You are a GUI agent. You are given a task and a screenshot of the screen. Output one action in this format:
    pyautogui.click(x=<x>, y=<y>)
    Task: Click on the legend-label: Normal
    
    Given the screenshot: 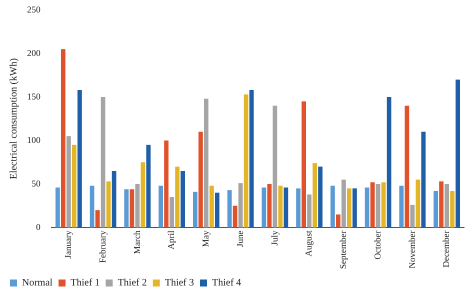 What is the action you would take?
    pyautogui.click(x=37, y=283)
    